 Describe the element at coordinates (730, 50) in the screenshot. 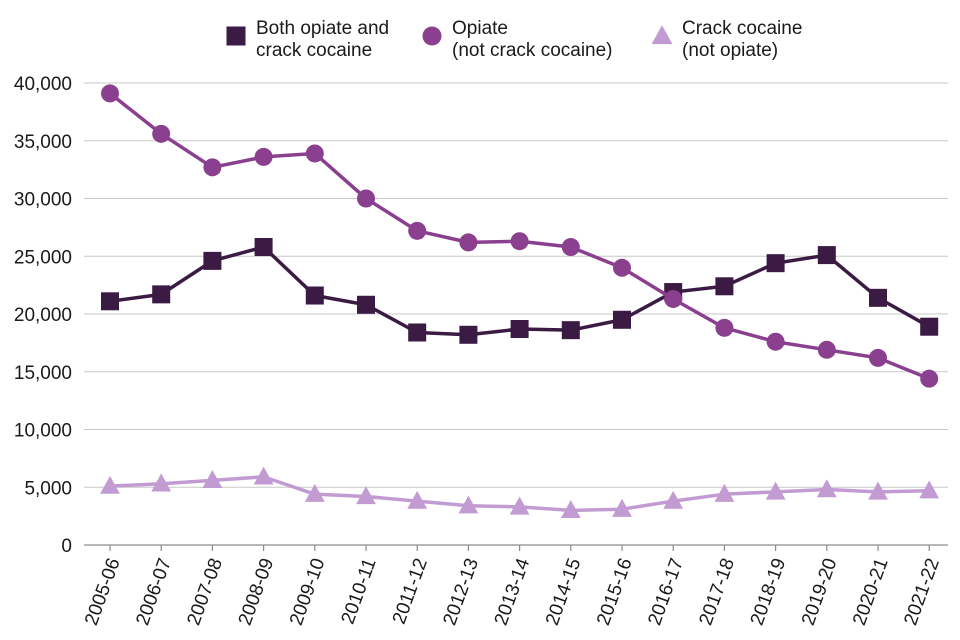

I see `legend-label: (not opiate)` at that location.